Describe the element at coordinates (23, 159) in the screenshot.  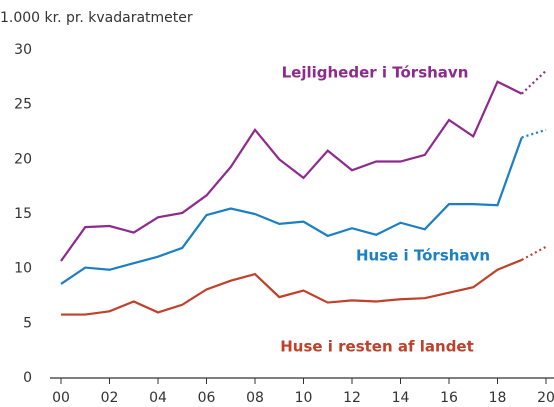
I see `y-tick-label: 20` at that location.